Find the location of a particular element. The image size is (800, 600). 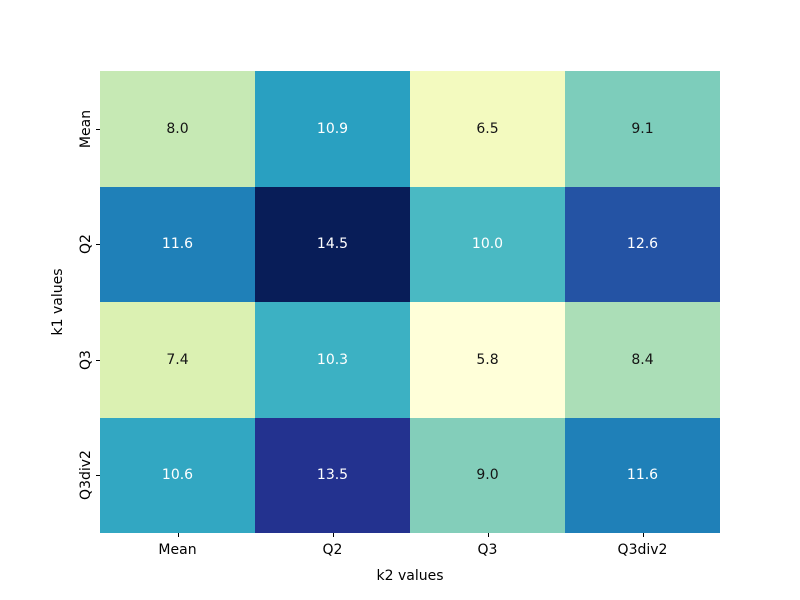

x-axis-tick-labels: Mean Q2 Q3 Q3div2 is located at coordinates (410, 550).